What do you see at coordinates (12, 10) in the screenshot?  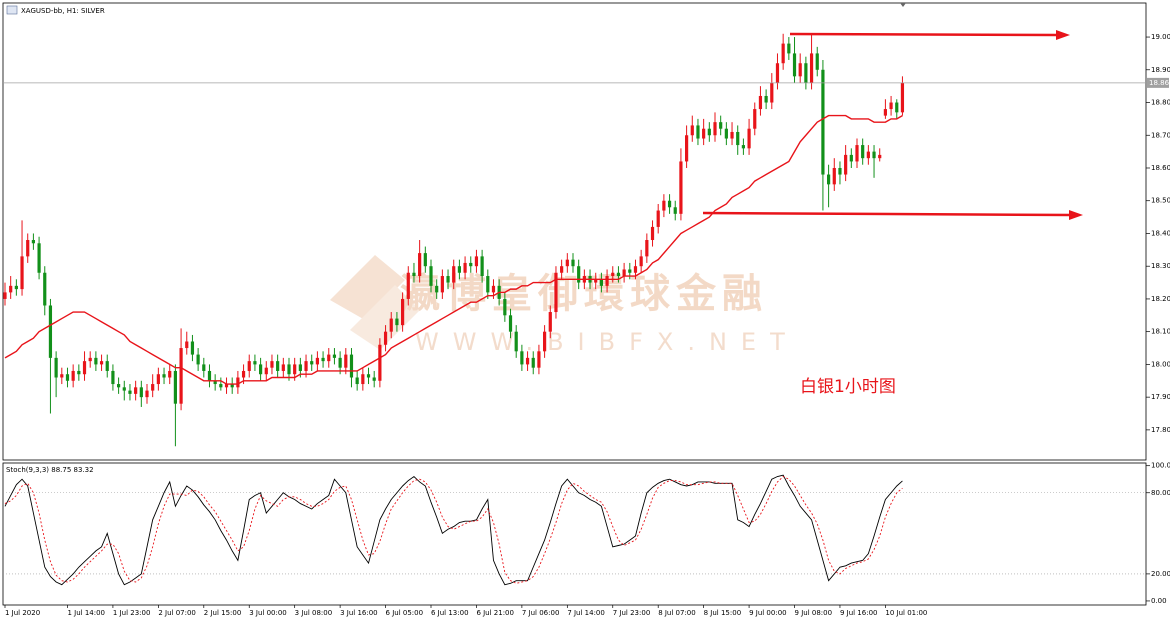 I see `symbol-icon` at bounding box center [12, 10].